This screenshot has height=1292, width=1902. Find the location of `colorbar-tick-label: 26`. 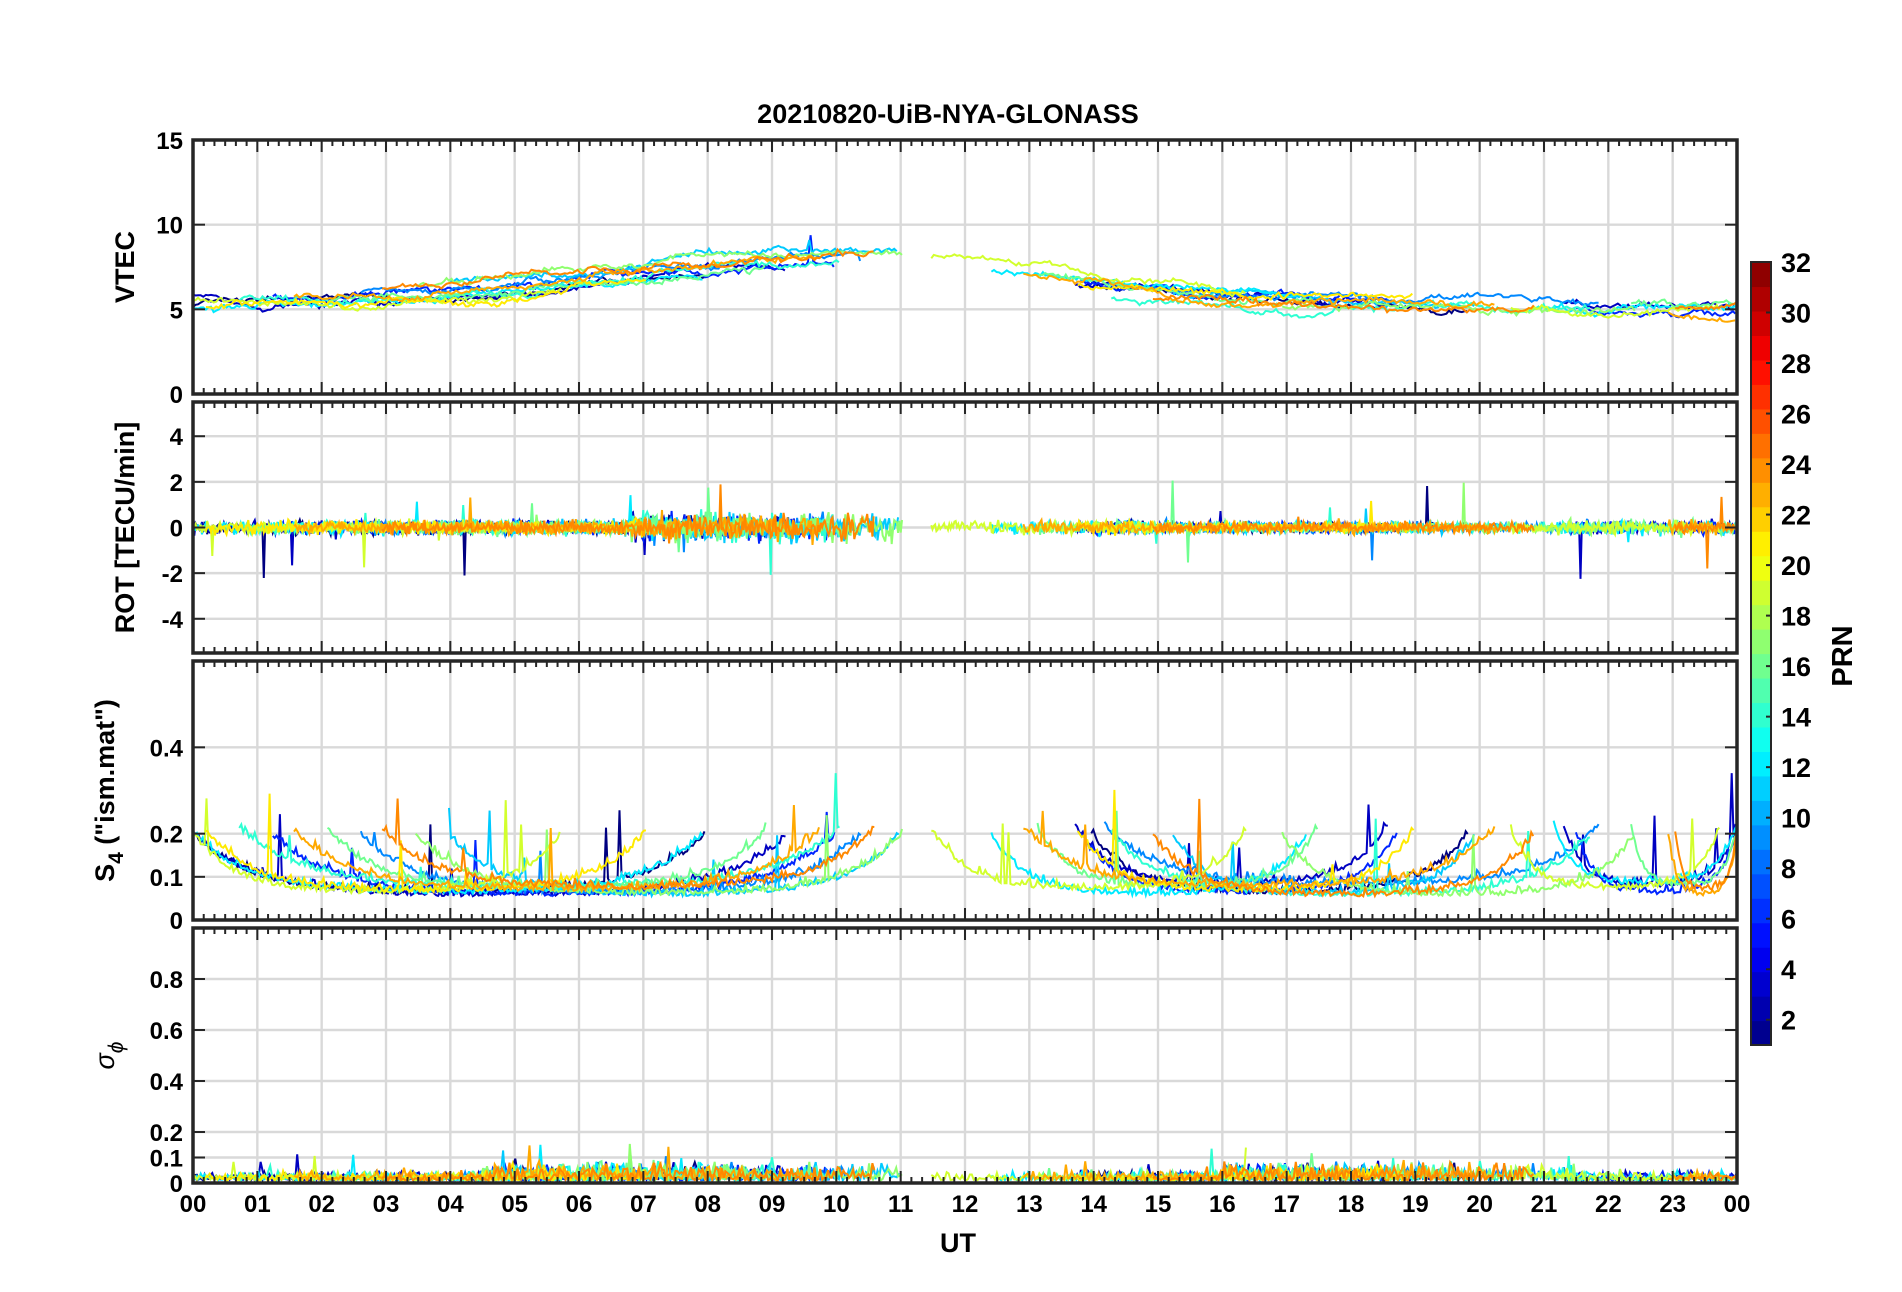

colorbar-tick-label: 26 is located at coordinates (1796, 415).